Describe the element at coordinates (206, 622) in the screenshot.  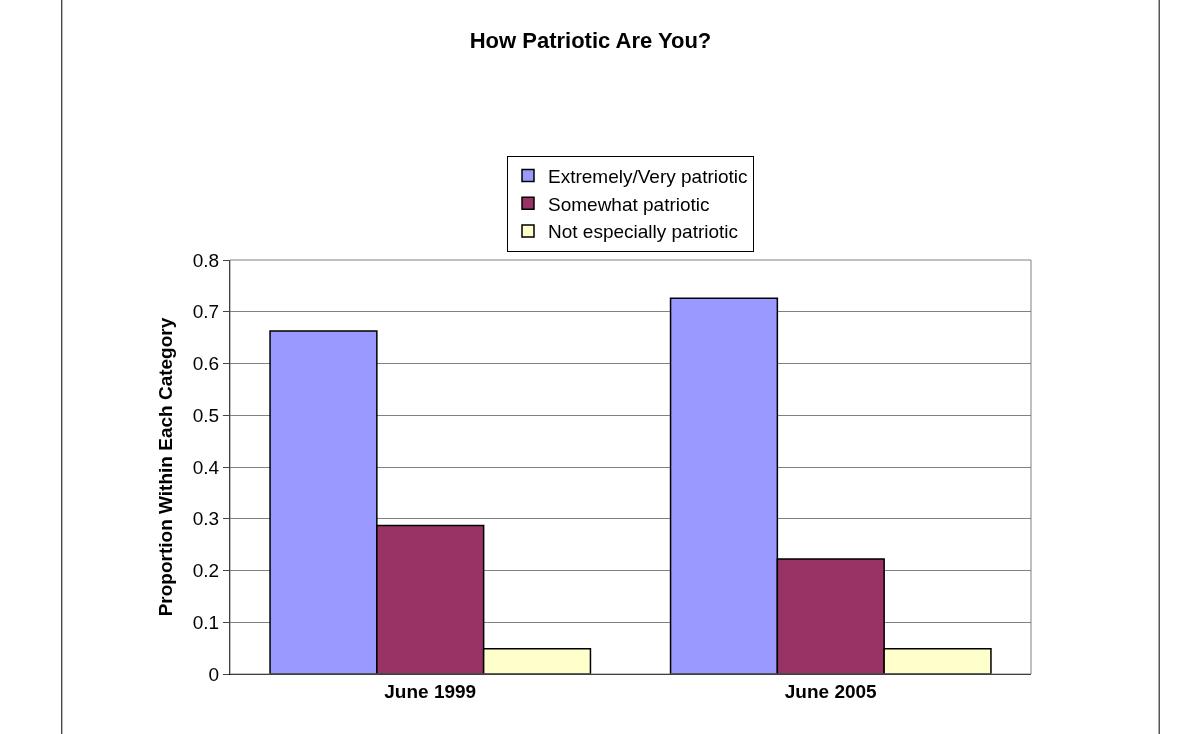
I see `y-tick-label: 0.1` at that location.